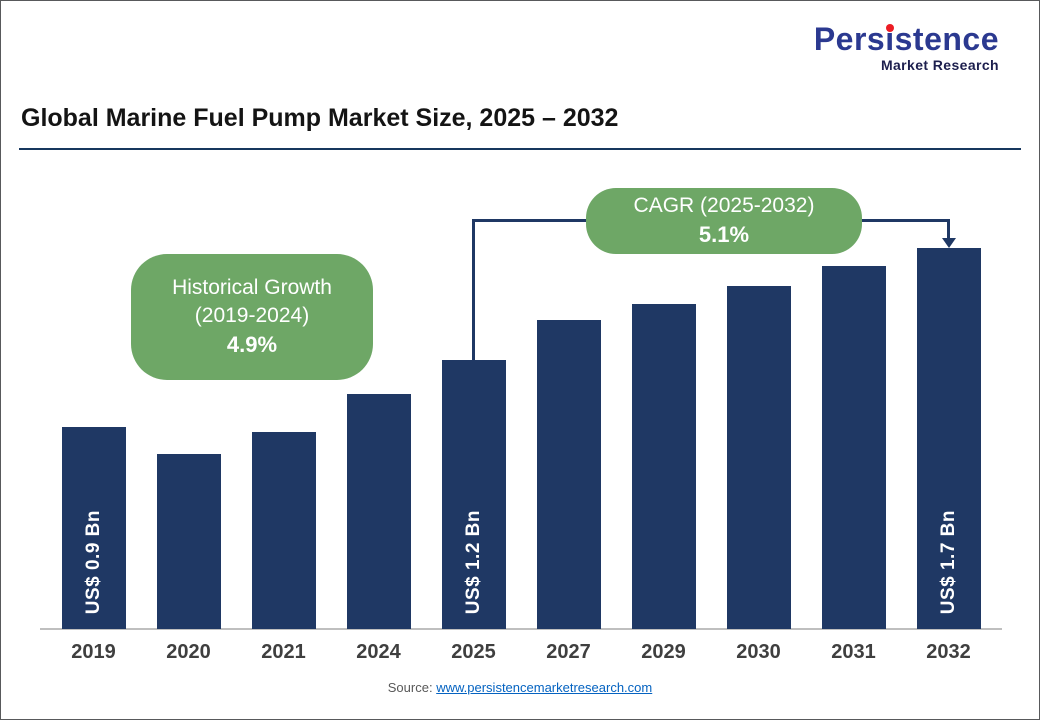 This screenshot has width=1040, height=720. Describe the element at coordinates (724, 205) in the screenshot. I see `cagr-label: CAGR (2025-2032)` at that location.